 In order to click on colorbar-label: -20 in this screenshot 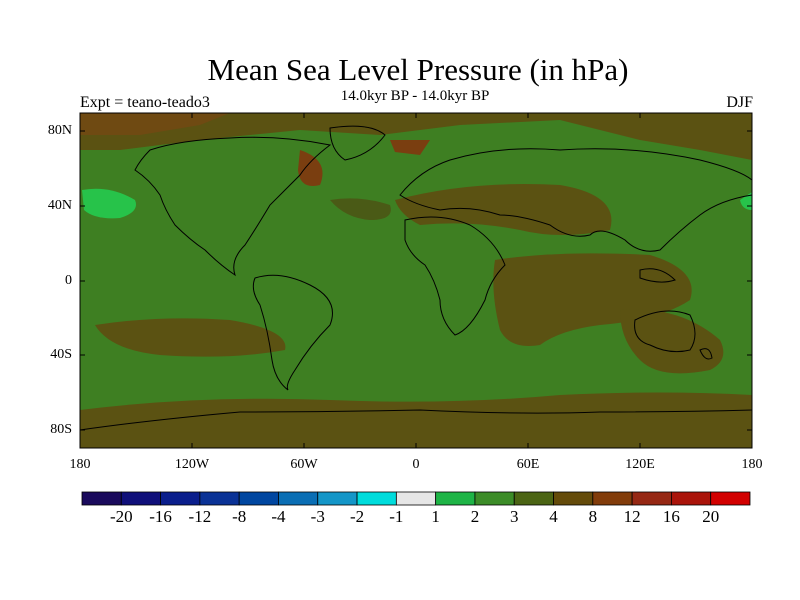, I will do `click(121, 516)`.